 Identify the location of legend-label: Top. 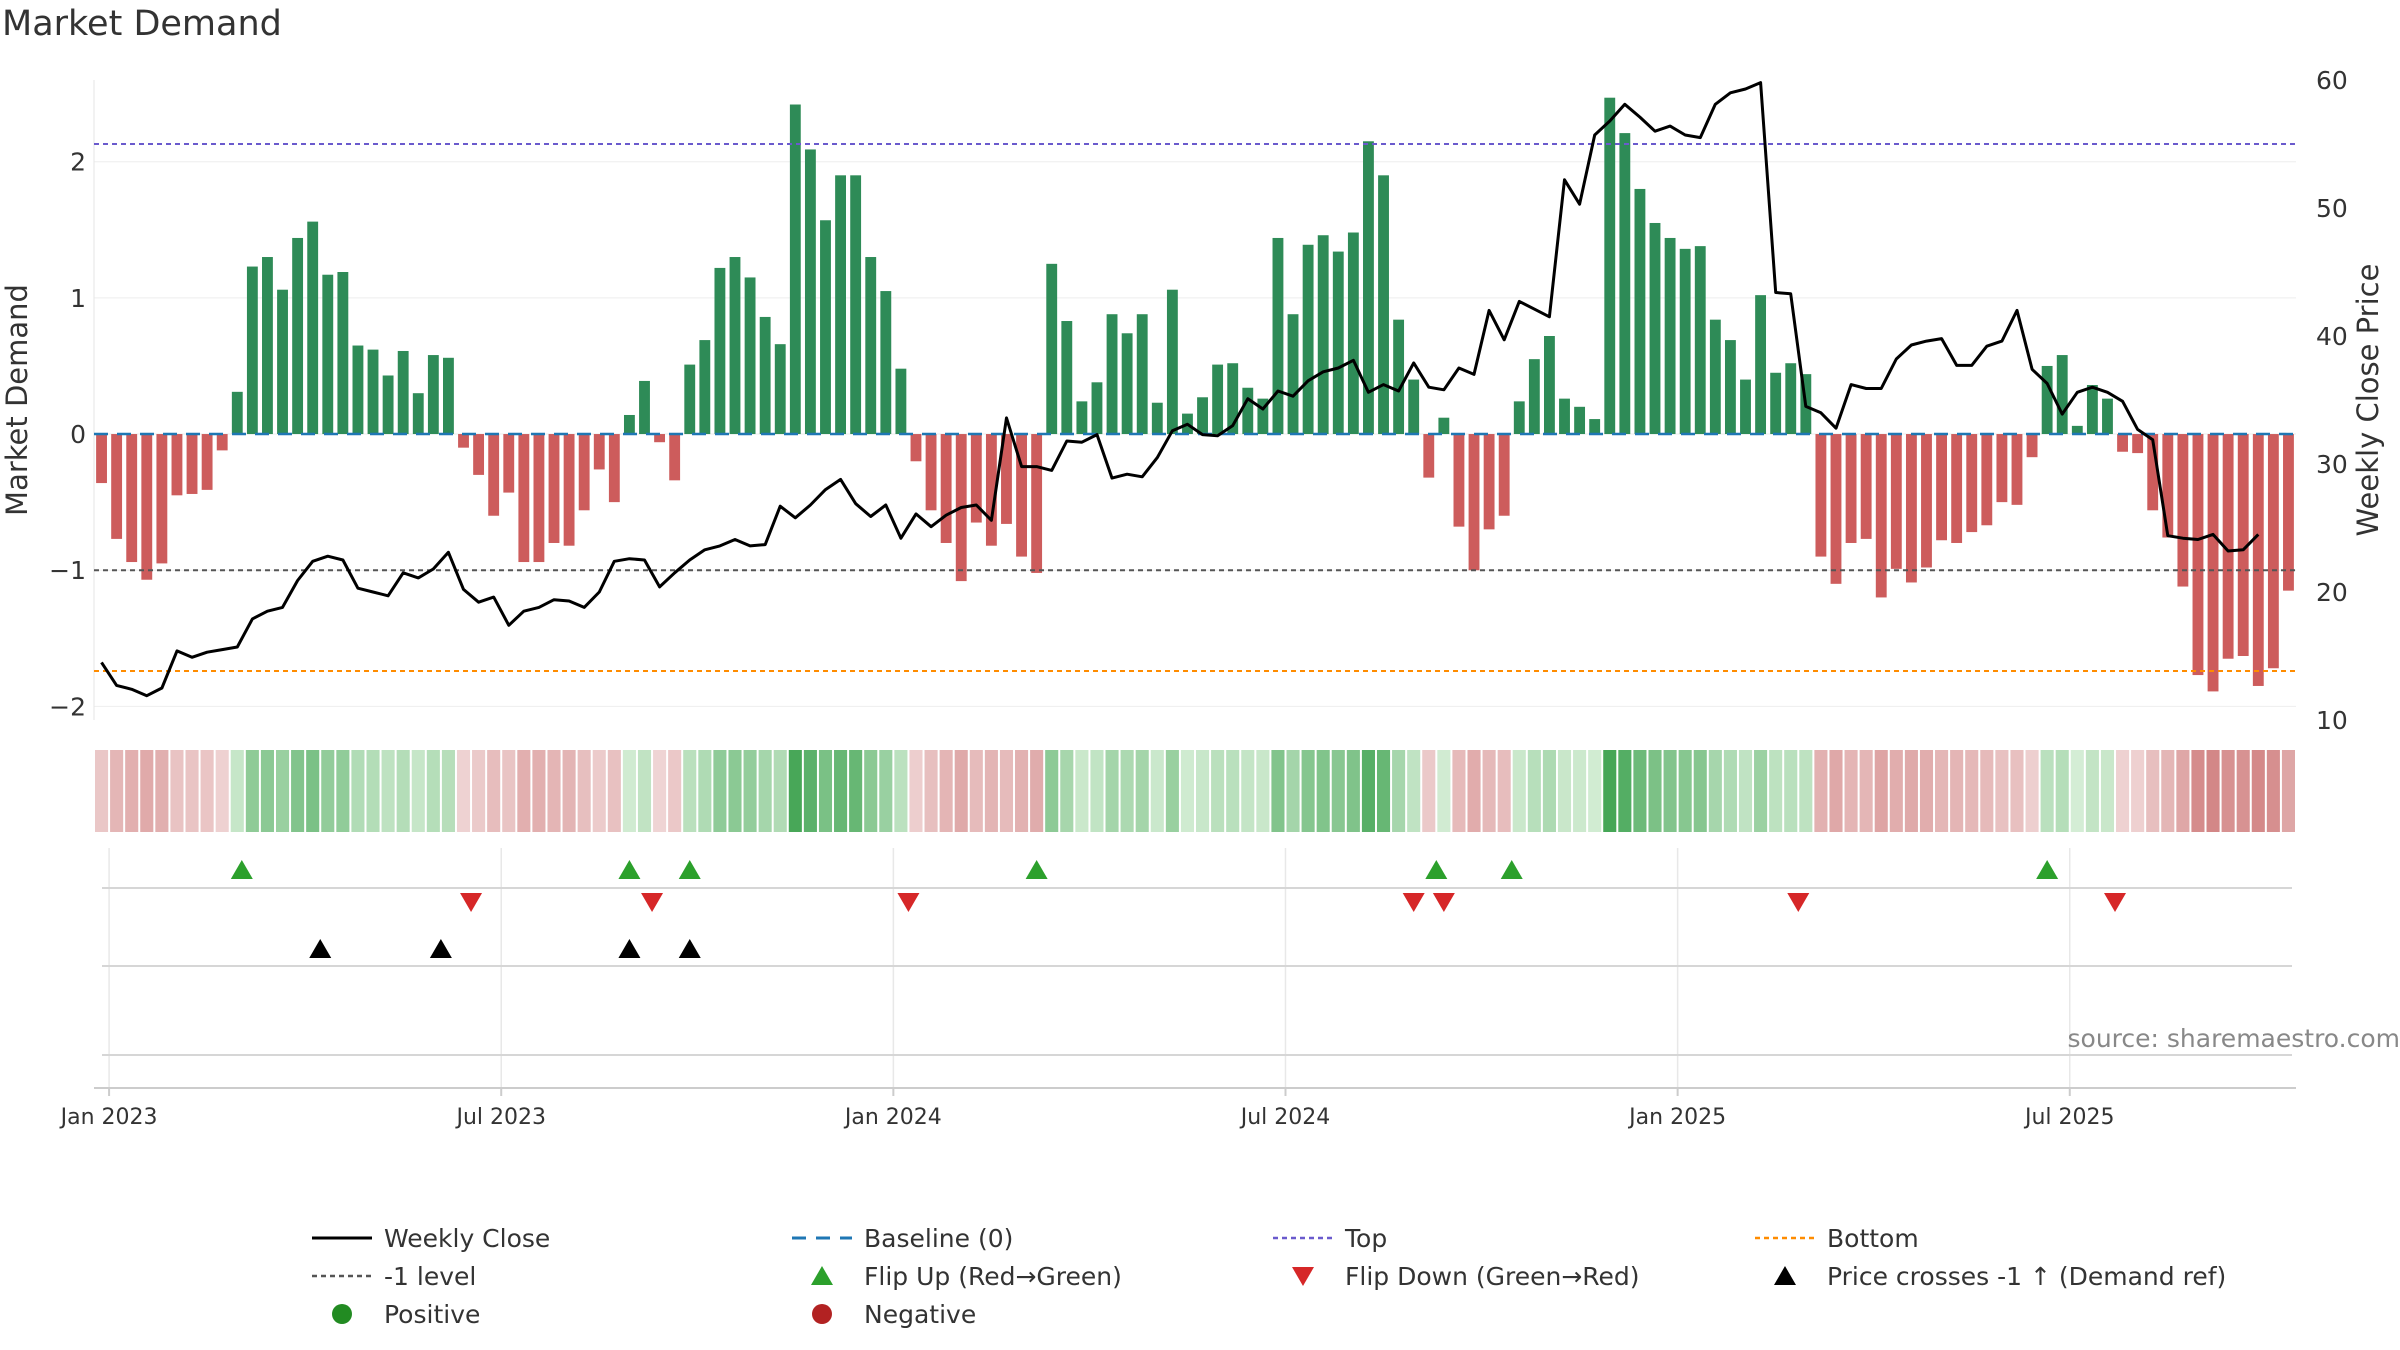
(1365, 1238).